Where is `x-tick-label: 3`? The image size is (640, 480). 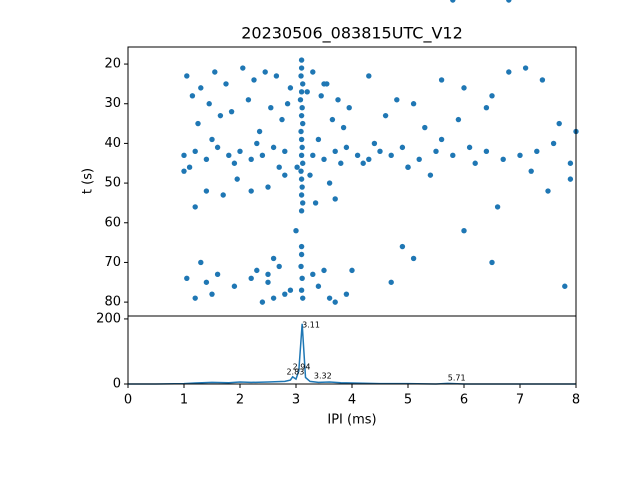
x-tick-label: 3 is located at coordinates (296, 400).